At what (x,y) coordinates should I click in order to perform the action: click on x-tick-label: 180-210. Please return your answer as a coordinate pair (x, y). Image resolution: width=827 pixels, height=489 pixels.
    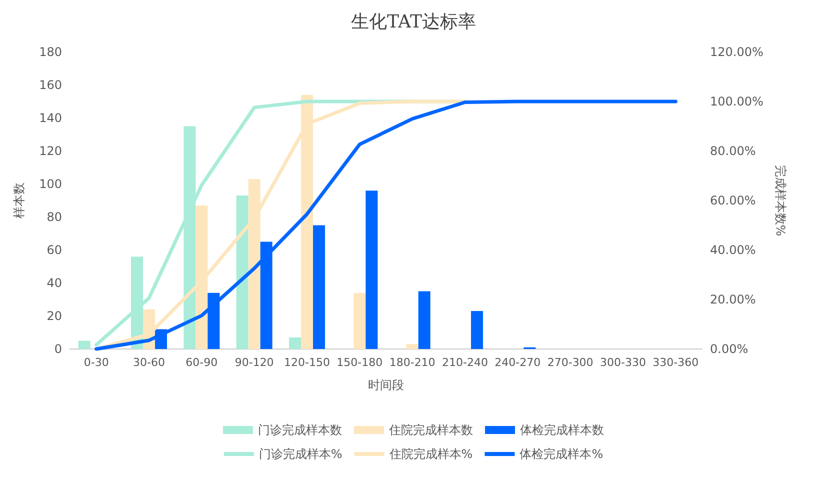
    Looking at the image, I should click on (412, 362).